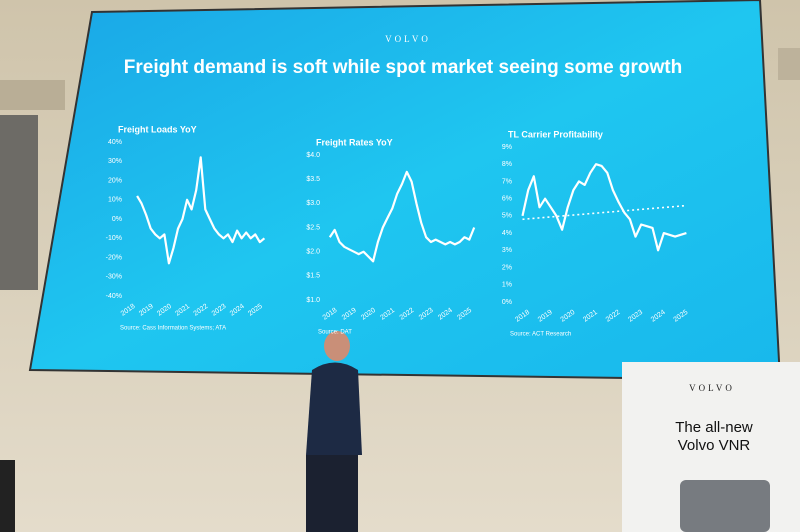 The height and width of the screenshot is (532, 800). Describe the element at coordinates (507, 164) in the screenshot. I see `y-tick-label: 8%` at that location.